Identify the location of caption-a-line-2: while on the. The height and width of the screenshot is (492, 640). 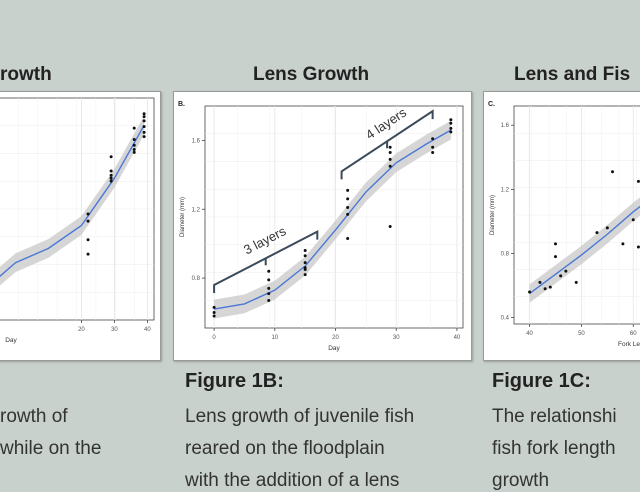
(51, 448).